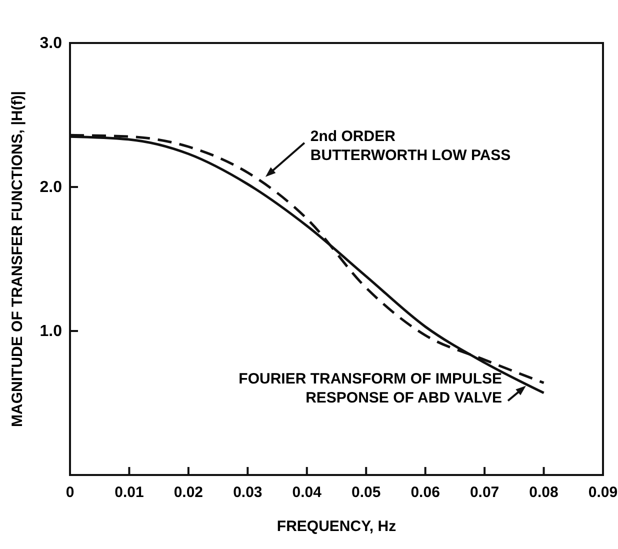  Describe the element at coordinates (51, 187) in the screenshot. I see `y-tick-label: 2.0` at that location.